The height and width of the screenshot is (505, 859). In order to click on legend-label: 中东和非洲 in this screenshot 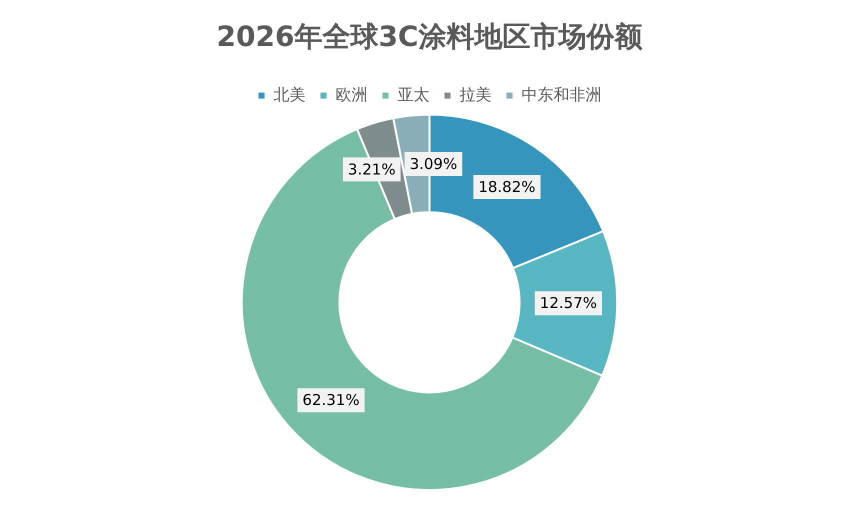, I will do `click(562, 94)`.